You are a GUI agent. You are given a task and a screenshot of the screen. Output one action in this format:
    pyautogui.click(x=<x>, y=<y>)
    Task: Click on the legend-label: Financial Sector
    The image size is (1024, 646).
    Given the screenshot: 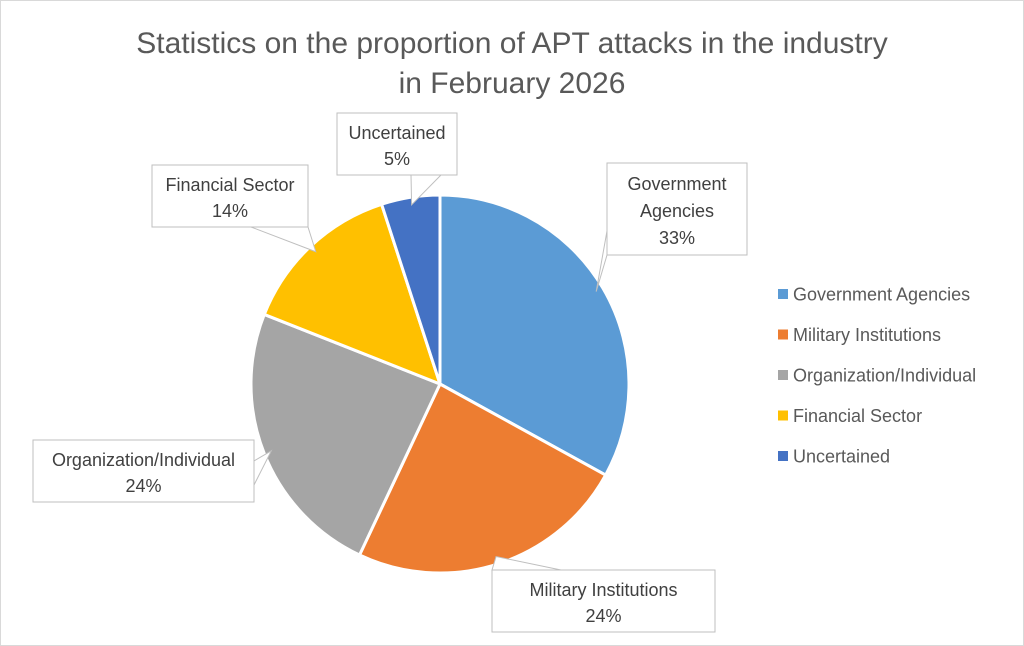 What is the action you would take?
    pyautogui.click(x=857, y=416)
    